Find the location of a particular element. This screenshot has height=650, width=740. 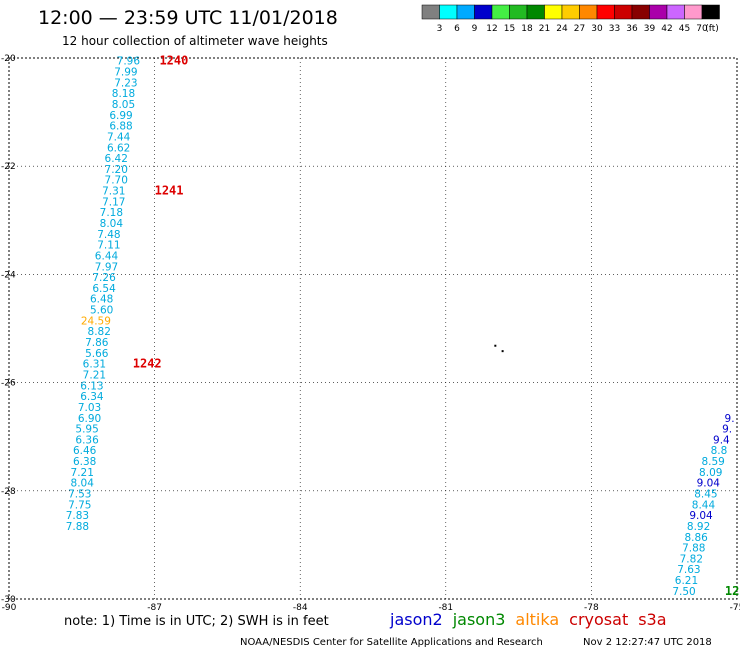

swh-value: 7.82 is located at coordinates (691, 559).